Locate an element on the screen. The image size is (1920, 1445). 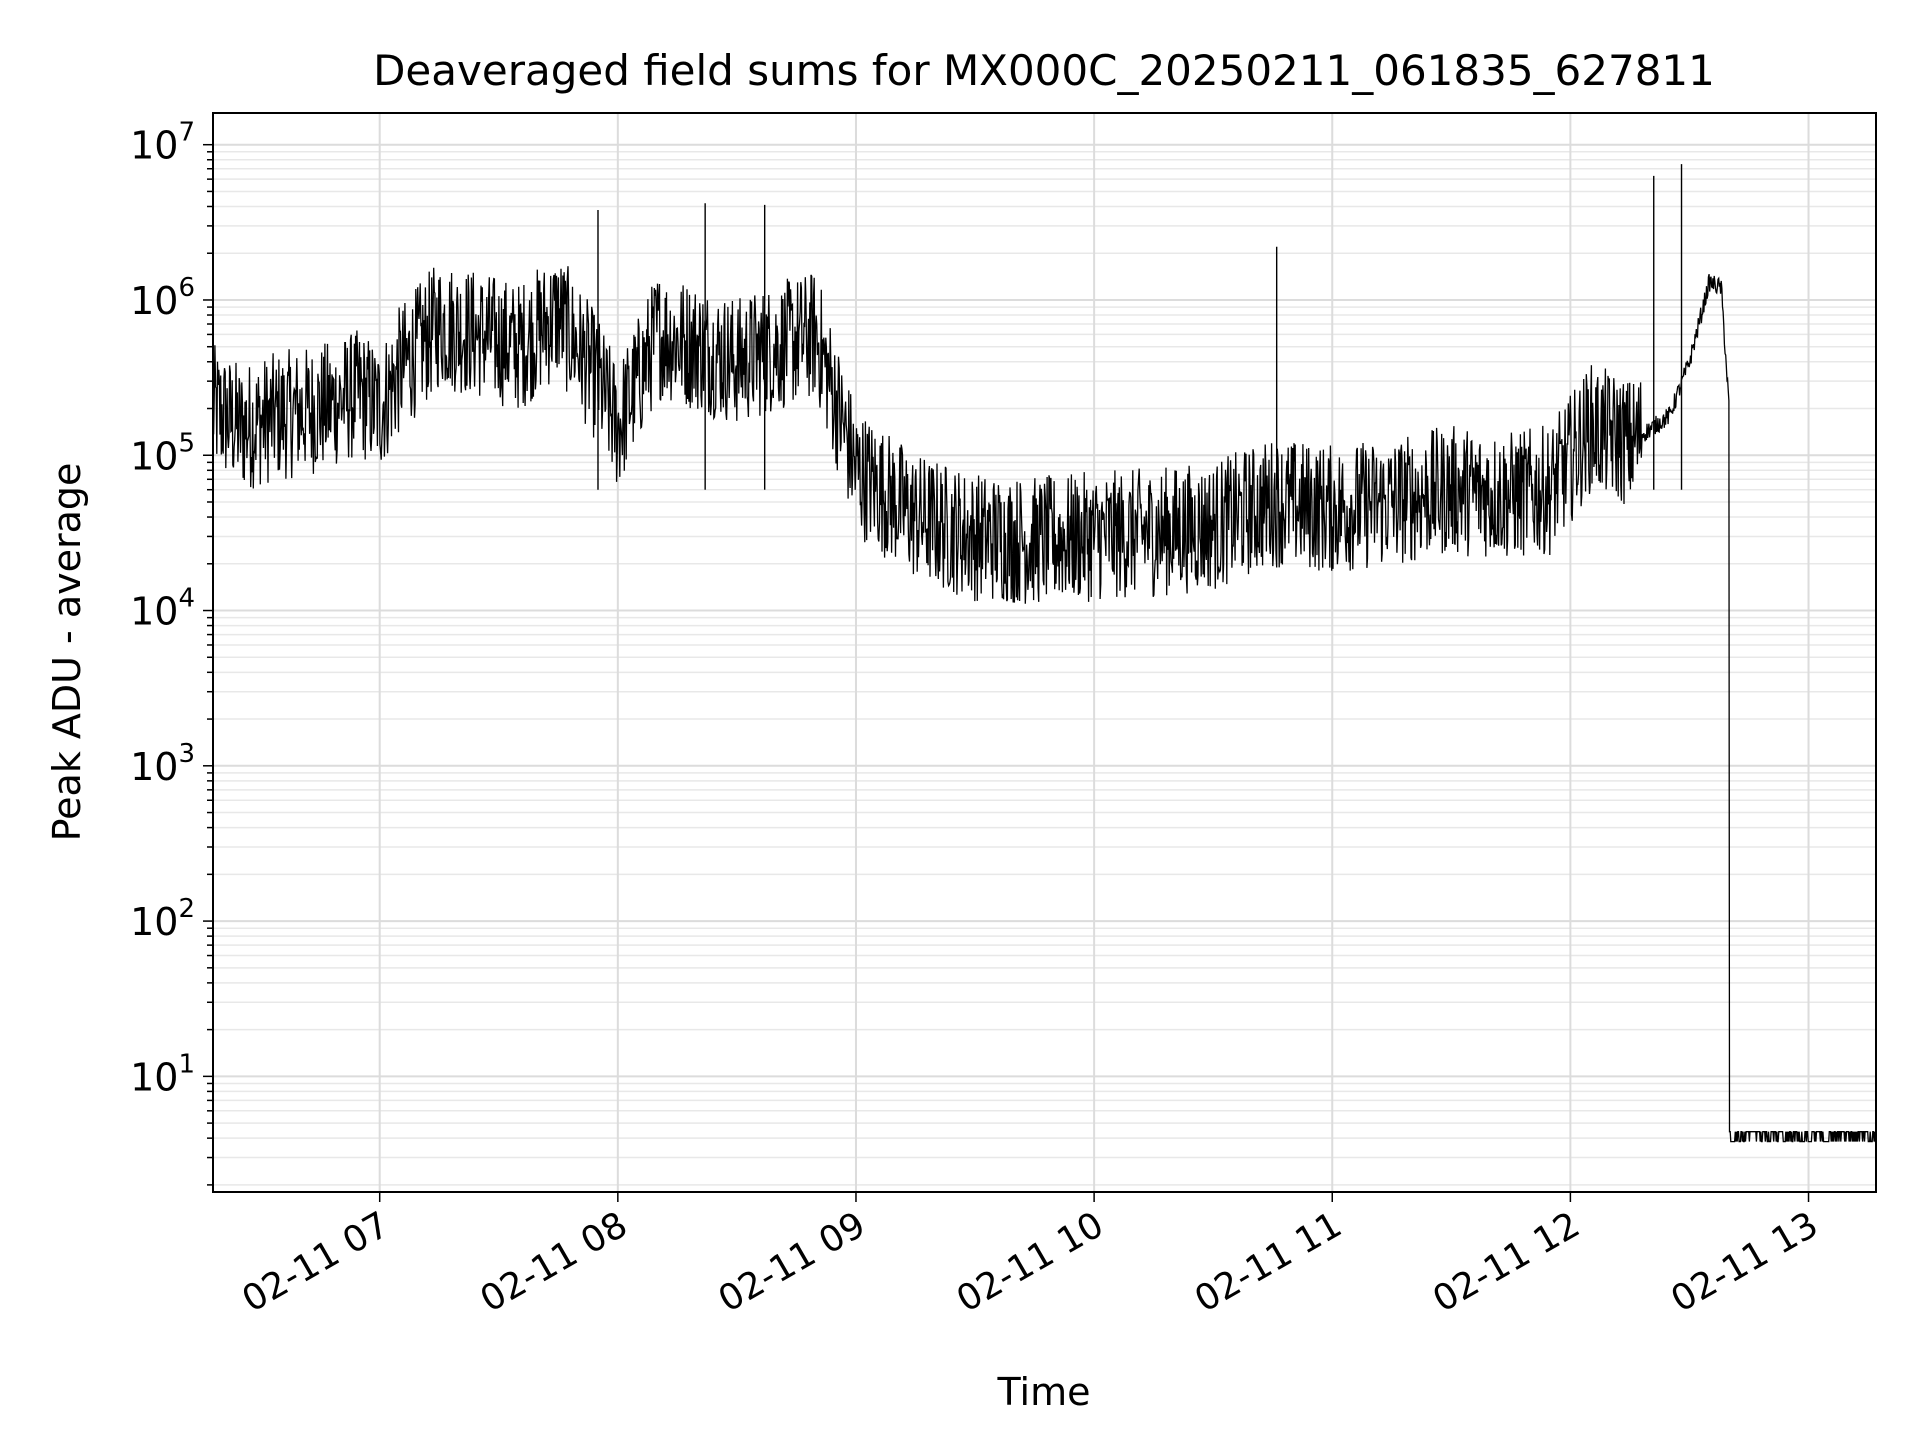
y-tick-label: 10³ is located at coordinates (162, 764).